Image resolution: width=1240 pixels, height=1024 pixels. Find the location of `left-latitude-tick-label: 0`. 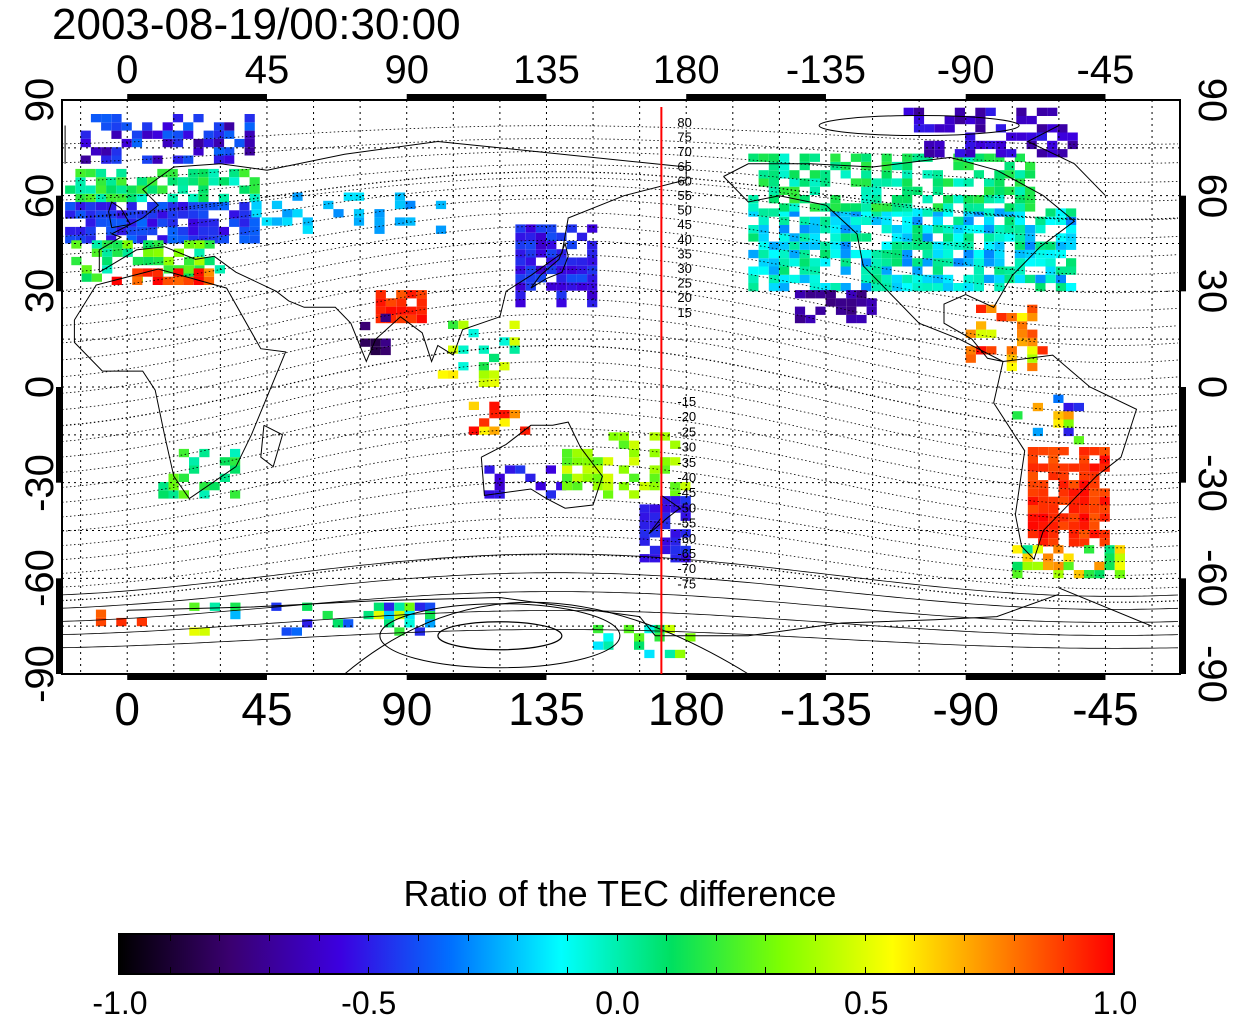

left-latitude-tick-label: 0 is located at coordinates (40, 387).